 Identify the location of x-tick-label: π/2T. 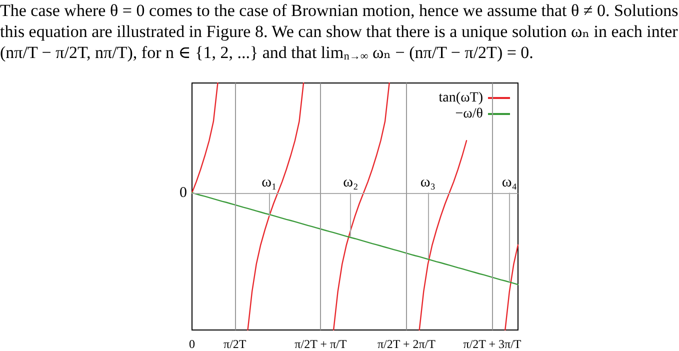
(235, 344).